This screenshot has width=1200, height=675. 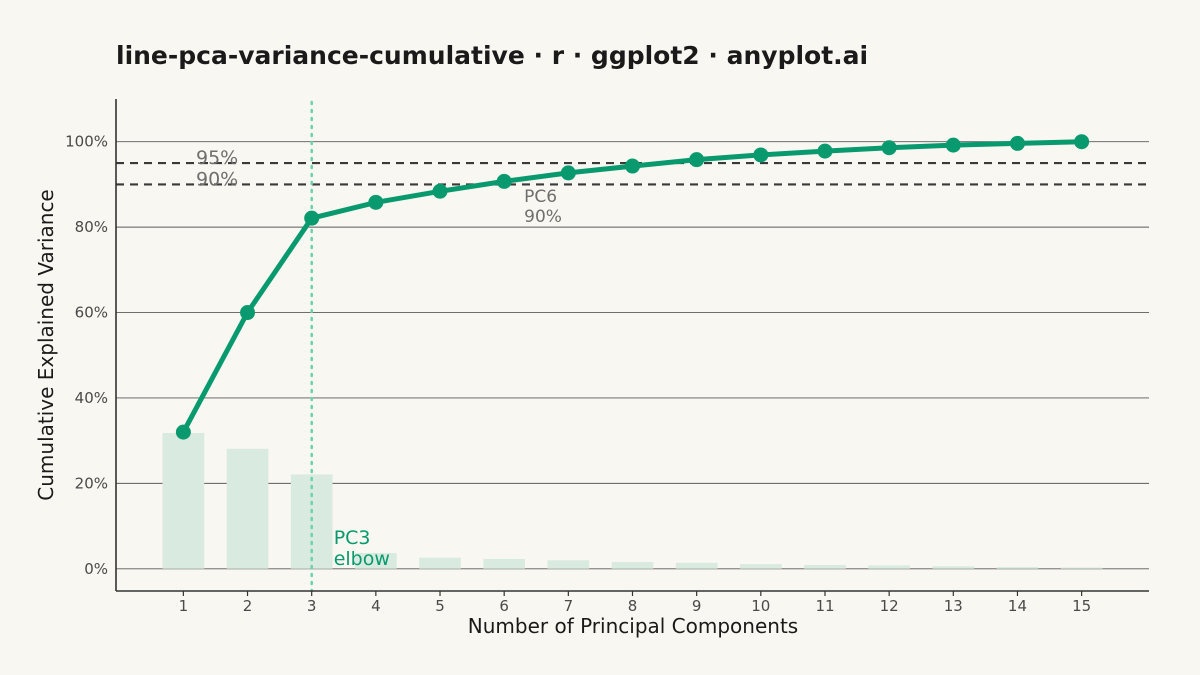 I want to click on x-tick-label: 10, so click(x=760, y=606).